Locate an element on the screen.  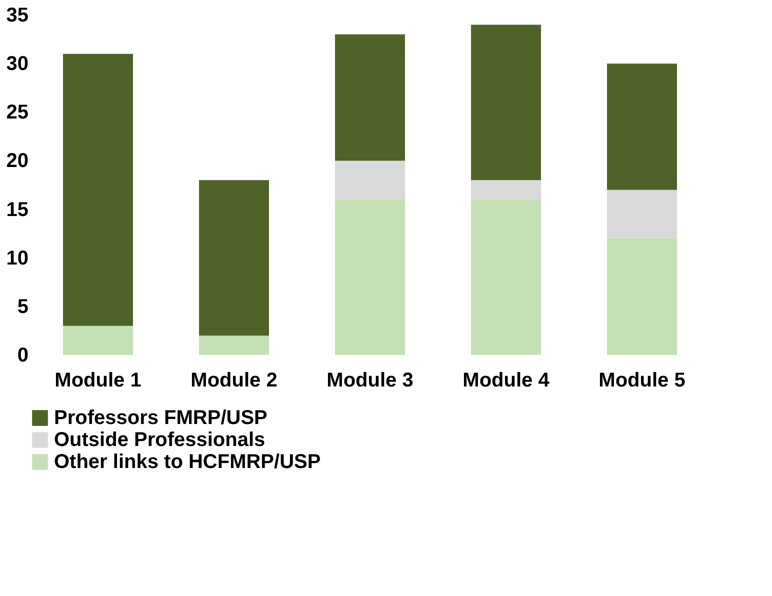
y-tick-label: 30 is located at coordinates (17, 64).